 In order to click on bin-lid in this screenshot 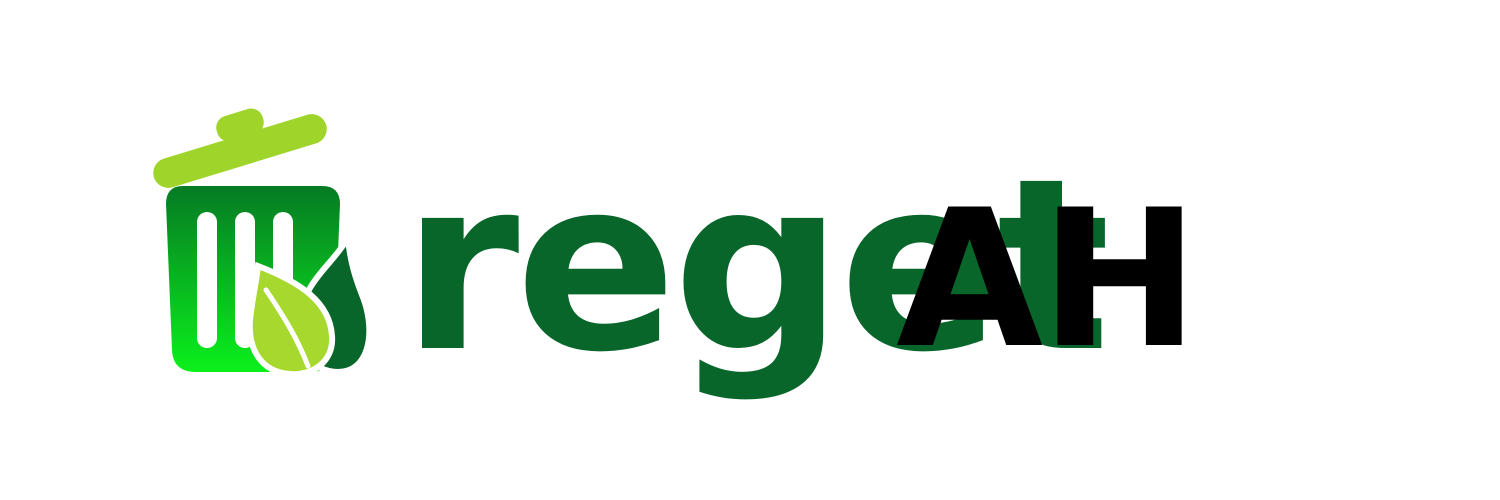, I will do `click(240, 148)`.